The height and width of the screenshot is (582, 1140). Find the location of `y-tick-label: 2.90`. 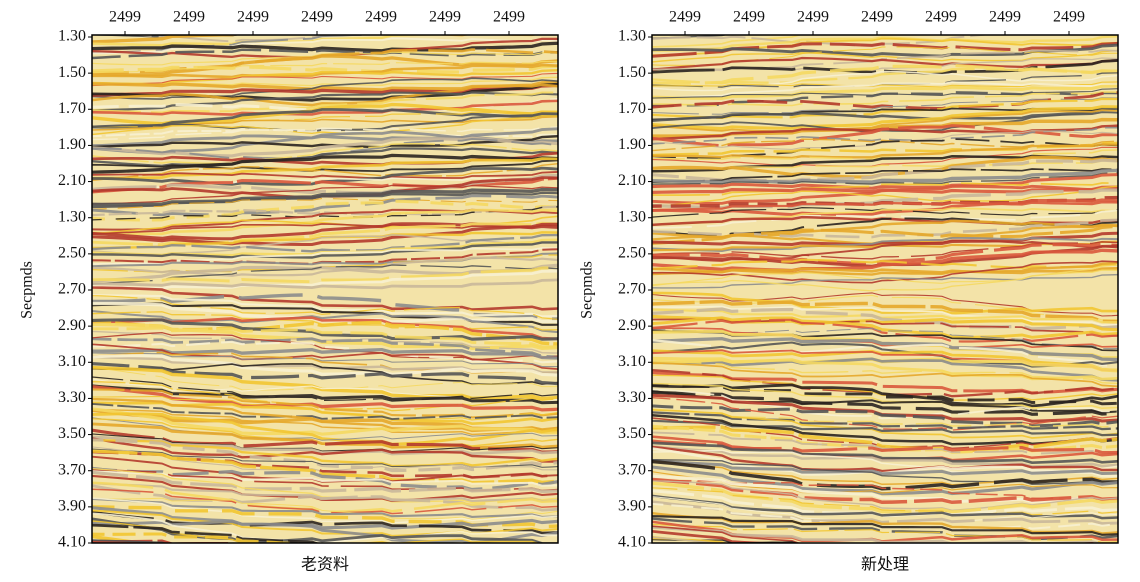

y-tick-label: 2.90 is located at coordinates (632, 325).